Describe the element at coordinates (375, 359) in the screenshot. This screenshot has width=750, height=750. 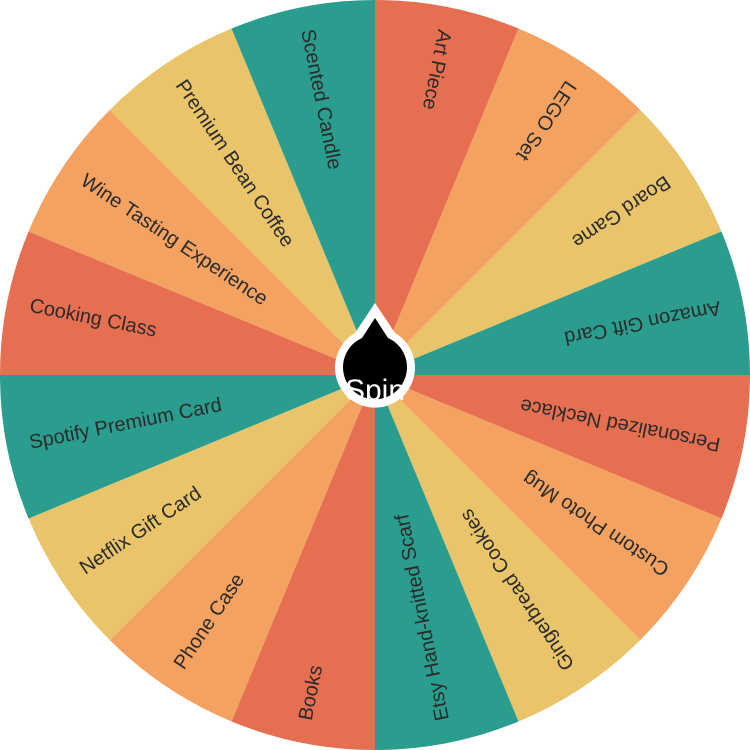
I see `pointer-fill` at that location.